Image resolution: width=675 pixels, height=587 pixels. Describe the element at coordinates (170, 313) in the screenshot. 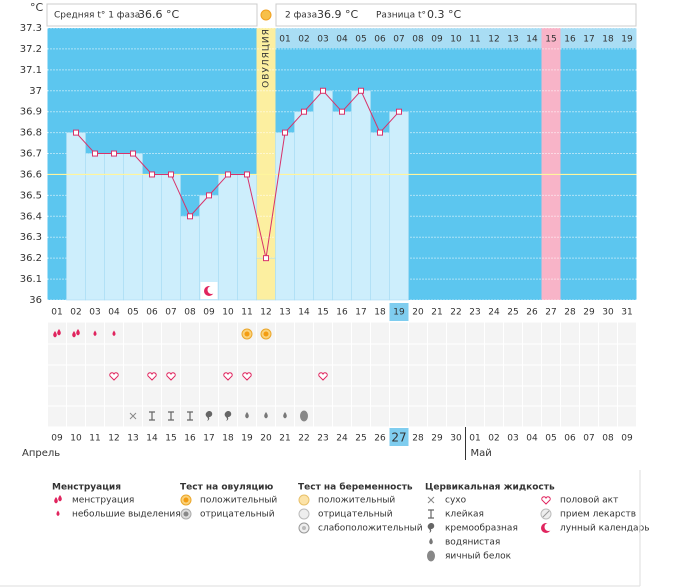

I see `cycle-day-label: 07` at that location.